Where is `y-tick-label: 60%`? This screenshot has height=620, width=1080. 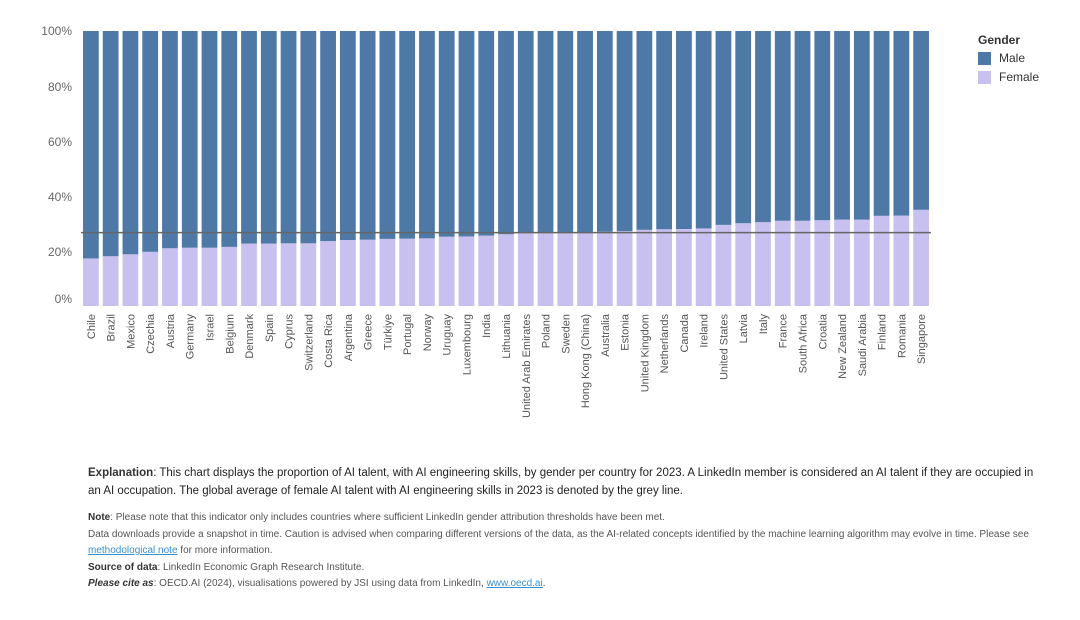 y-tick-label: 60% is located at coordinates (60, 142).